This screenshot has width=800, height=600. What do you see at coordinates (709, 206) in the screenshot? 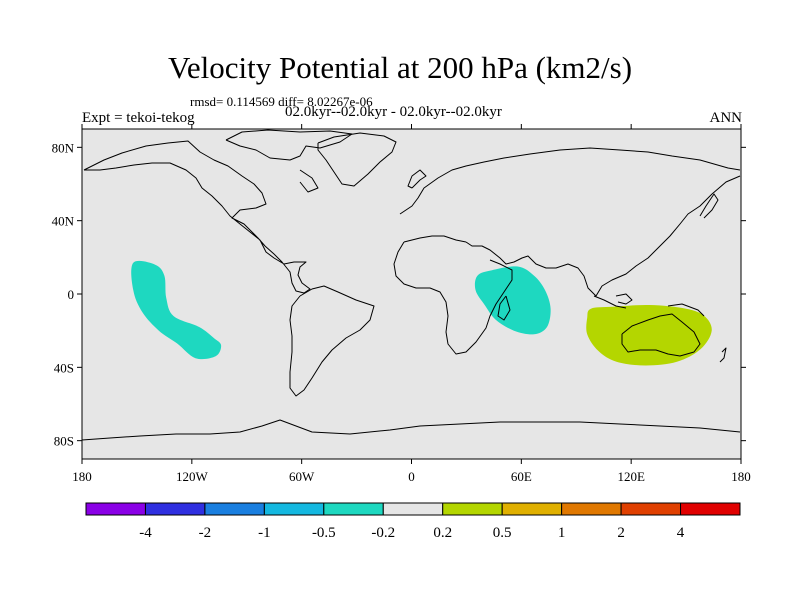
I see `japan-coastline` at bounding box center [709, 206].